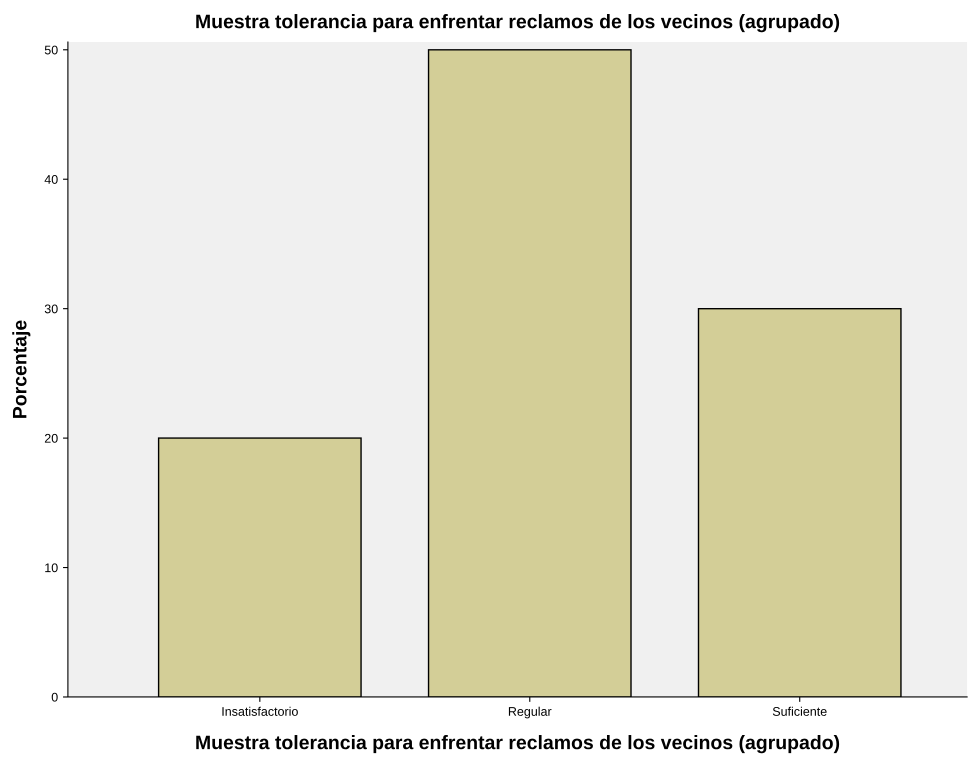  I want to click on x-tick-label: Insatisfactorio, so click(260, 711).